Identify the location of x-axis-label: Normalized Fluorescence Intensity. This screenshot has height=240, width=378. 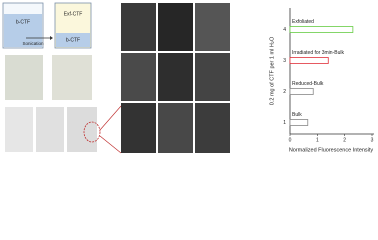
(331, 150).